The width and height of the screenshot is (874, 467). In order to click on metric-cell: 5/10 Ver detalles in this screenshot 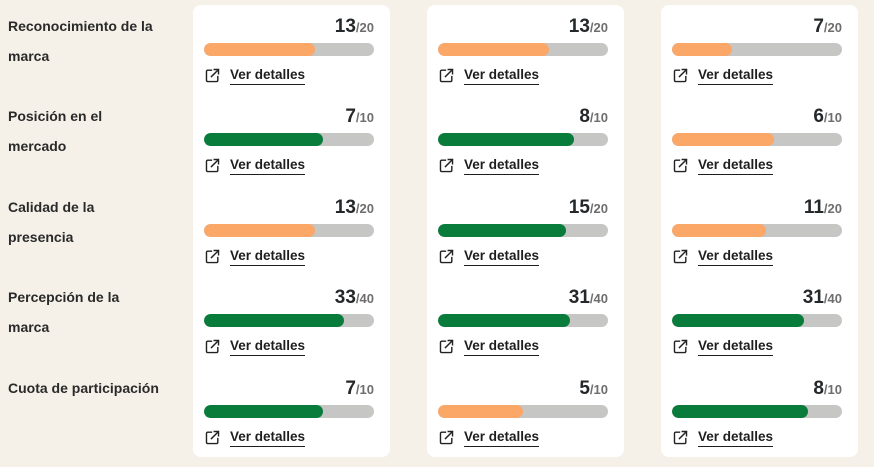, I will do `click(523, 412)`.